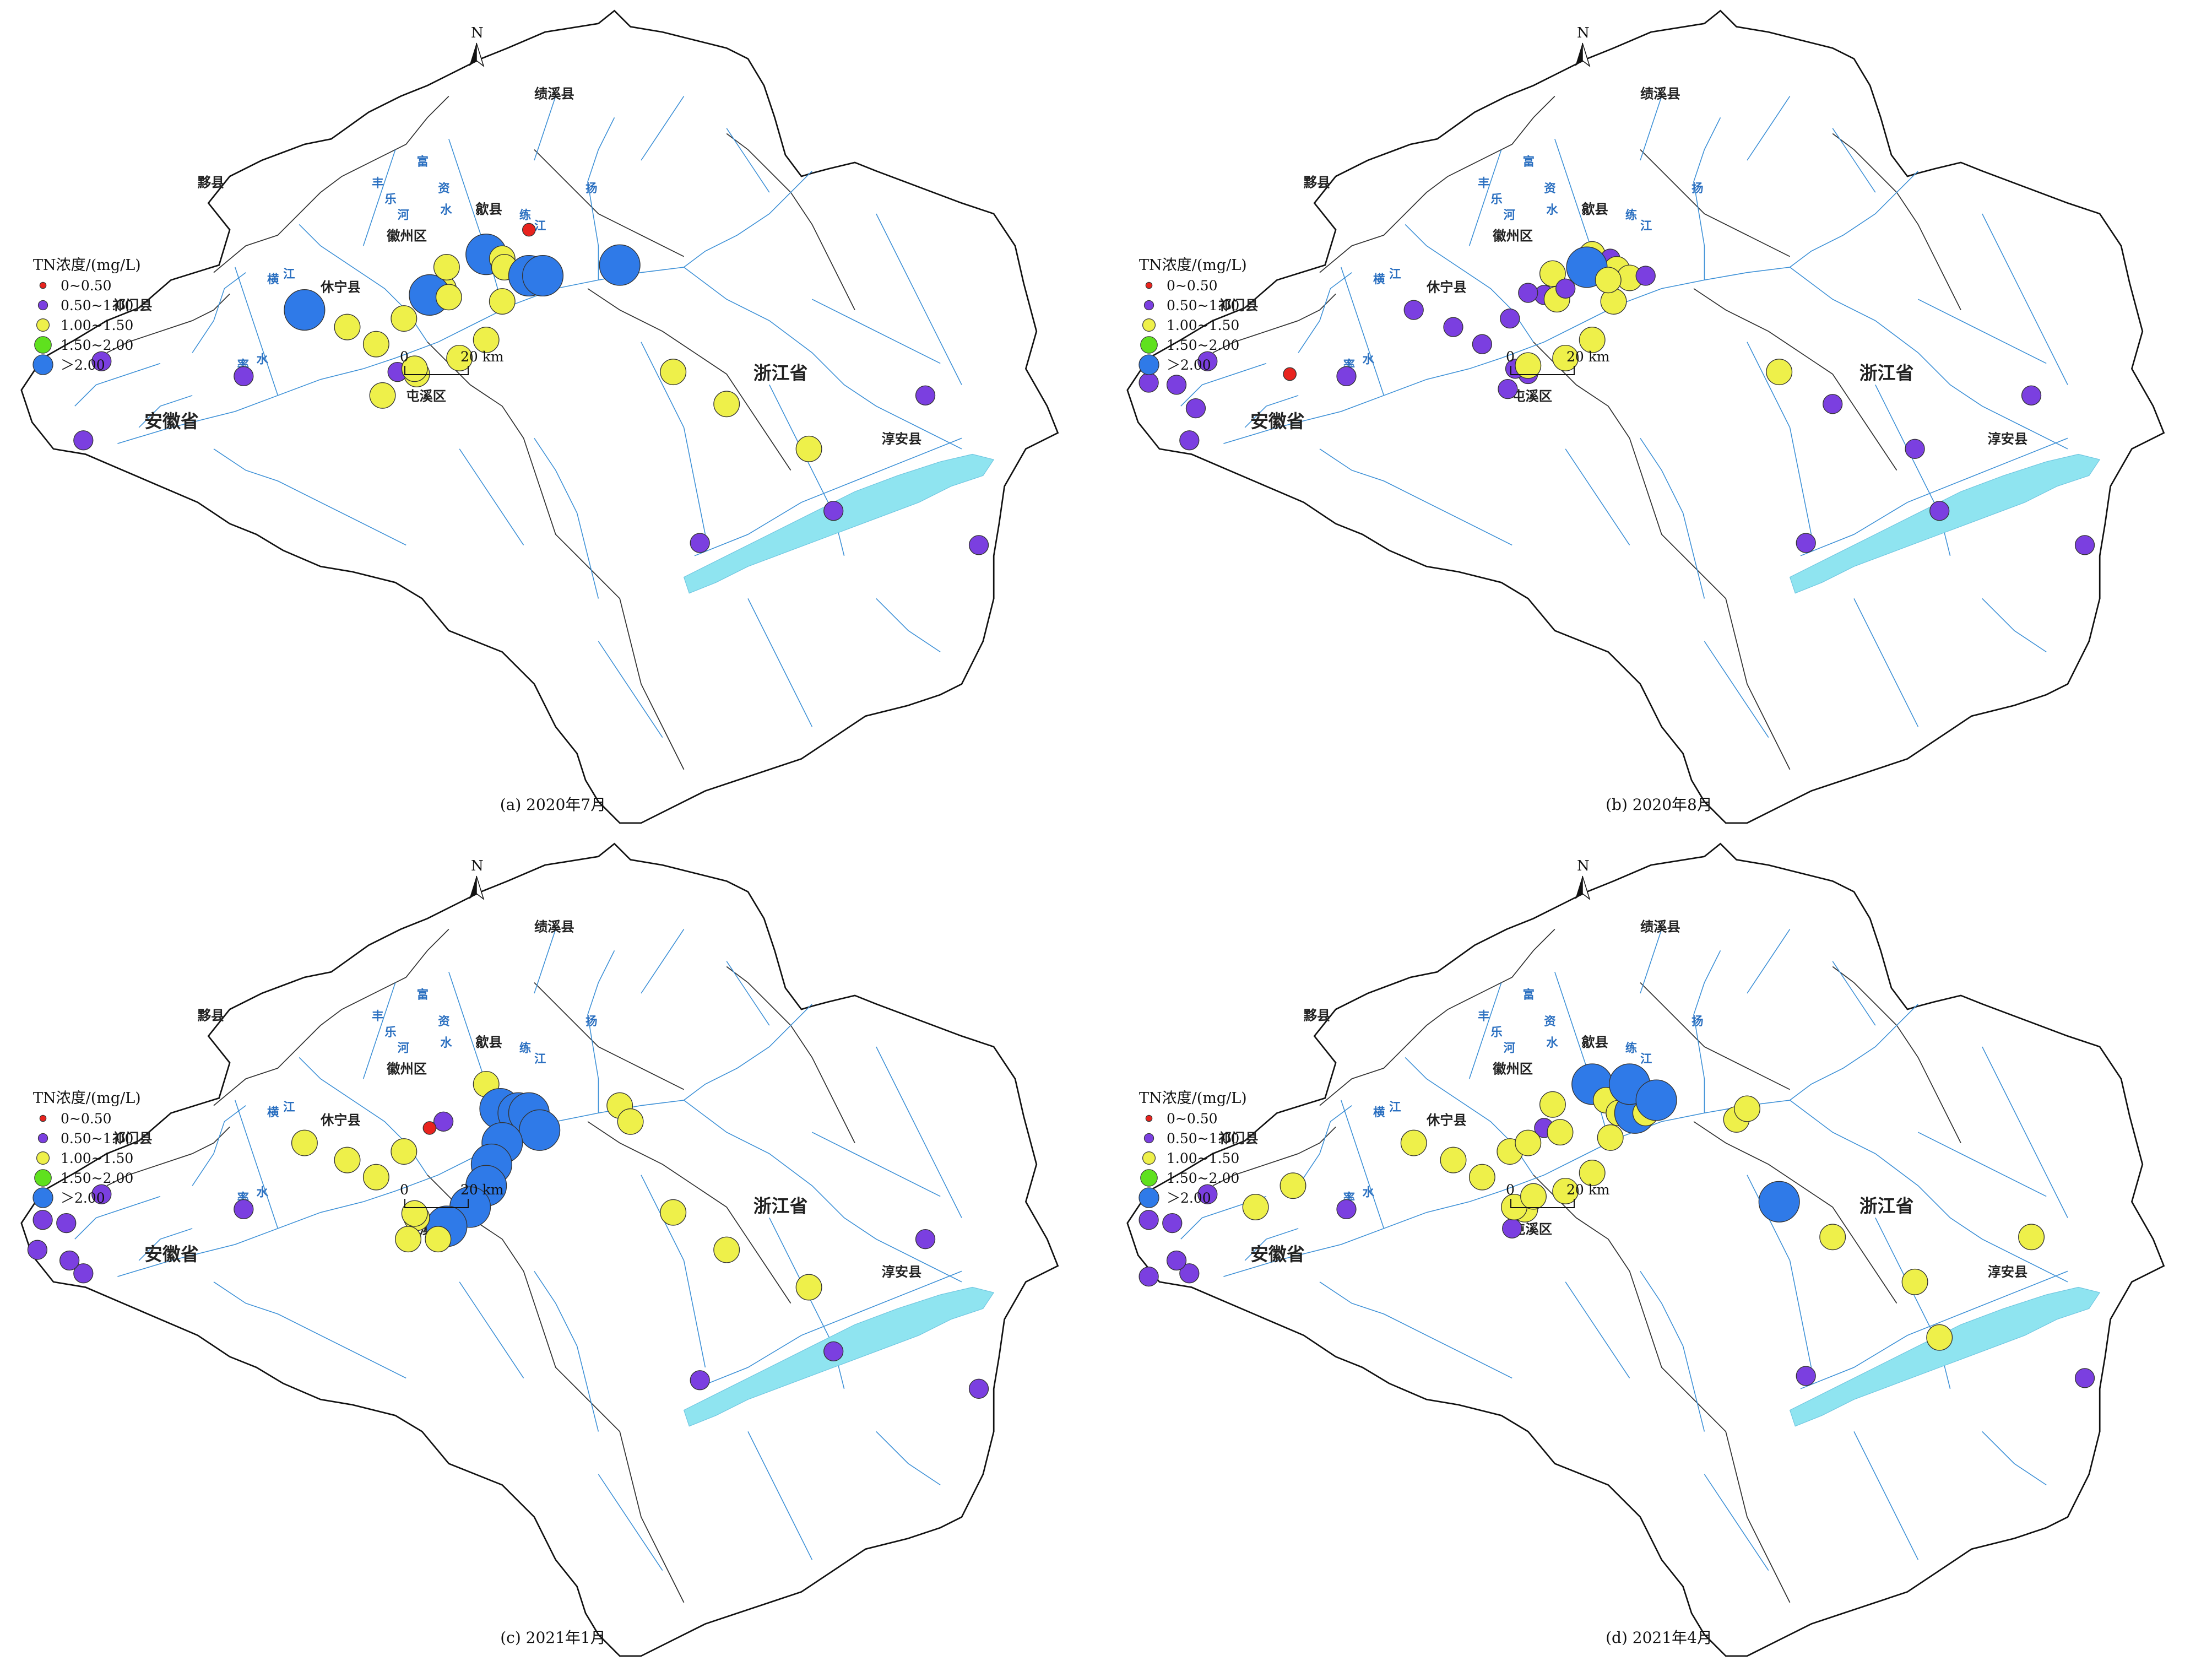 The width and height of the screenshot is (2212, 1666). Describe the element at coordinates (87, 265) in the screenshot. I see `legend-title: TN浓度/(mg/L)` at that location.